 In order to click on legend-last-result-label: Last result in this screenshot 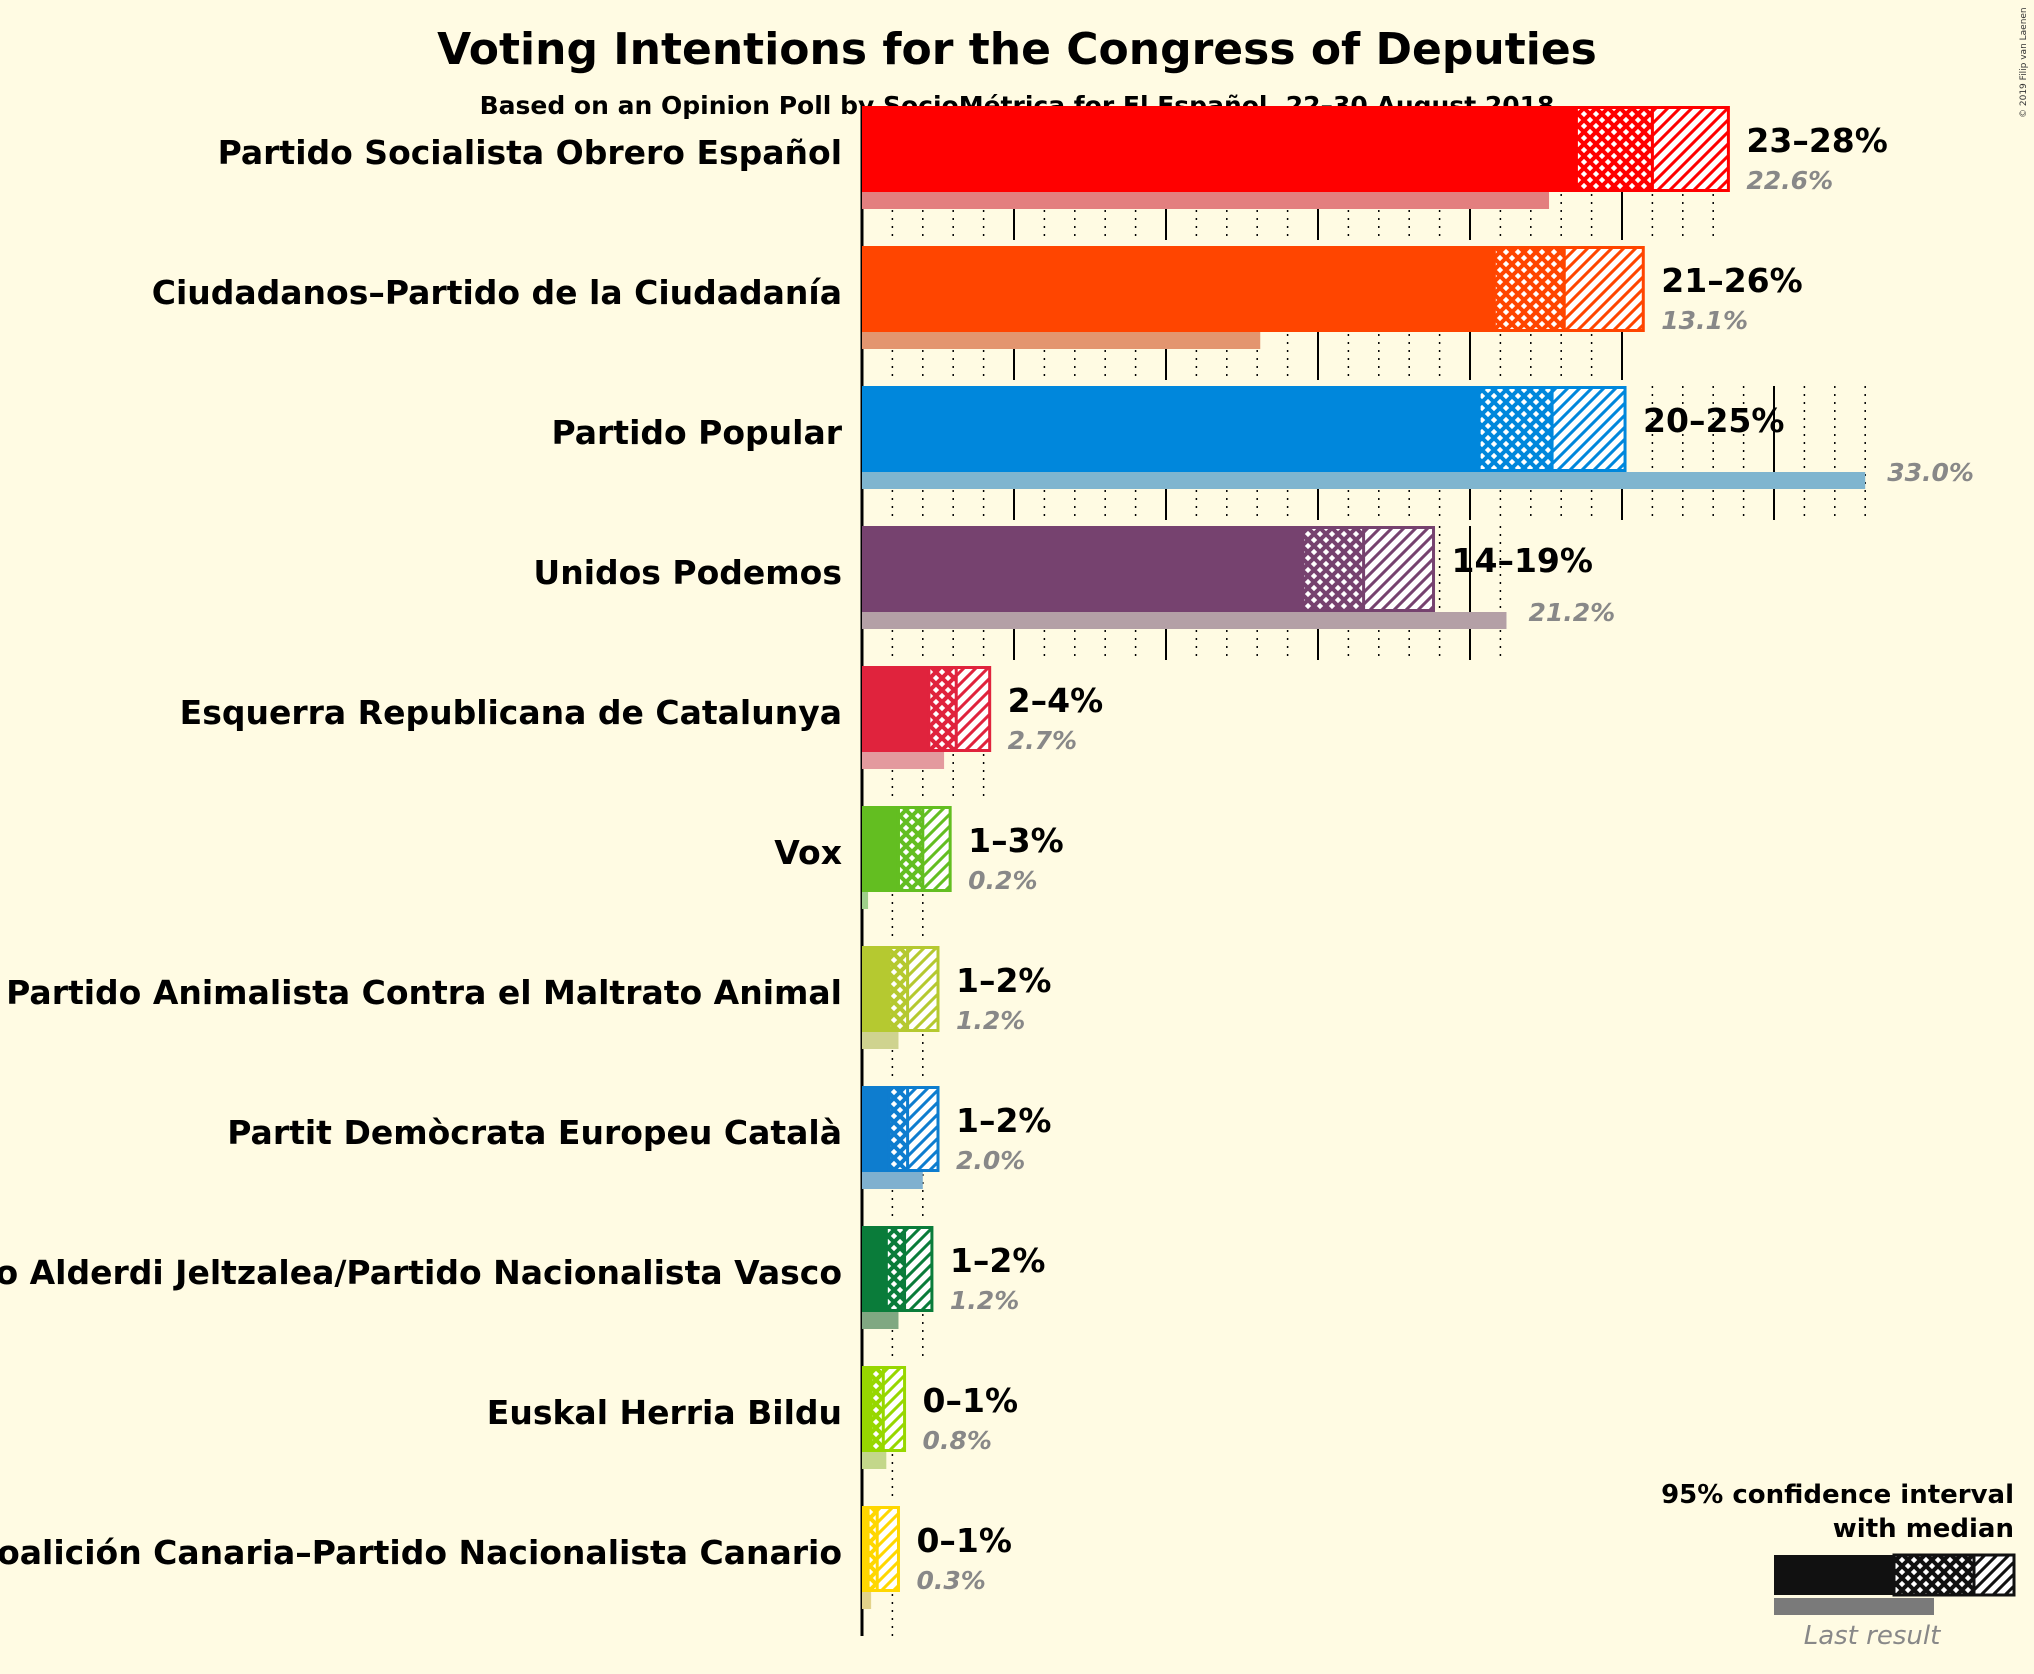, I will do `click(1872, 1636)`.